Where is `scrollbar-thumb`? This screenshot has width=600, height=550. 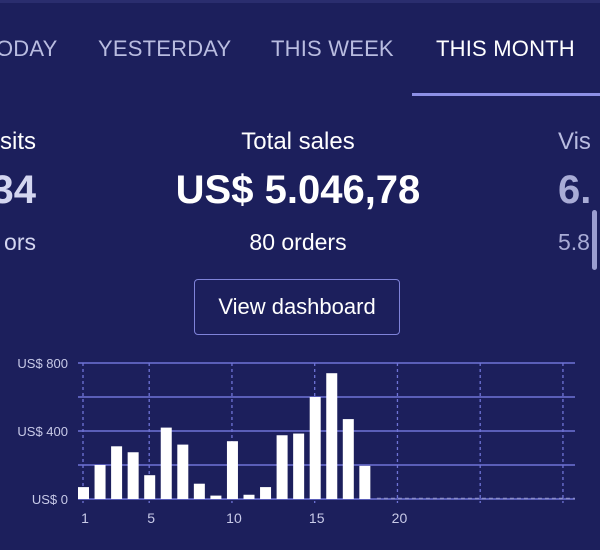
scrollbar-thumb is located at coordinates (594, 240).